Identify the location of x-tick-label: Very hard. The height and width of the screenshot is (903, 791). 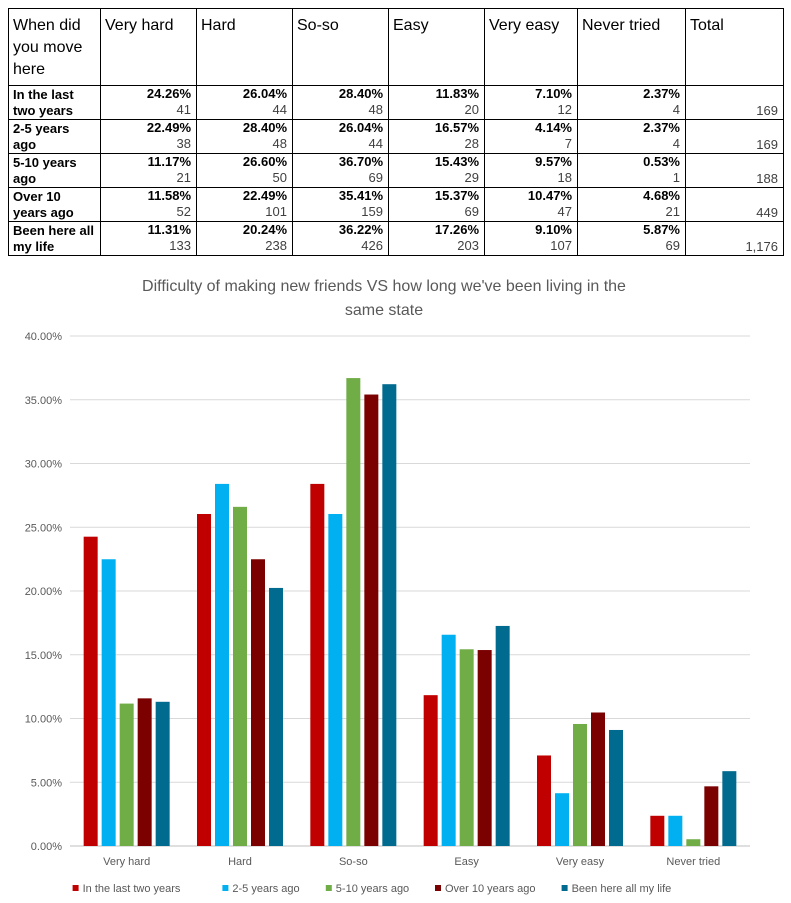
(126, 862).